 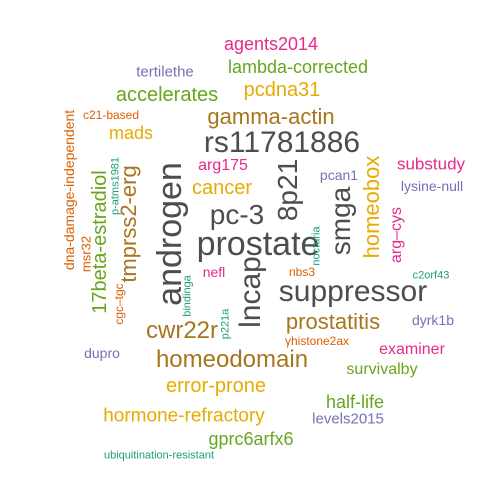 I want to click on word-examiner: examiner, so click(x=412, y=349).